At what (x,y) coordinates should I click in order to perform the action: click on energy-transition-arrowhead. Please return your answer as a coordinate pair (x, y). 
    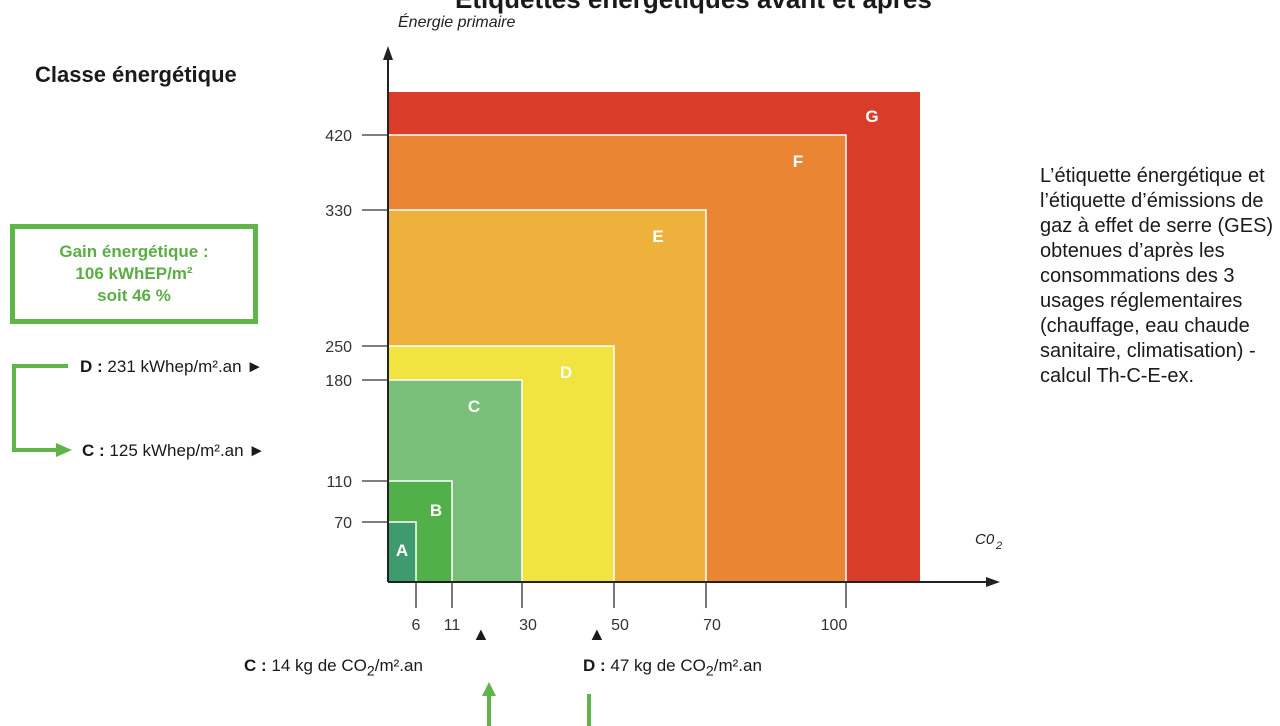
    Looking at the image, I should click on (64, 450).